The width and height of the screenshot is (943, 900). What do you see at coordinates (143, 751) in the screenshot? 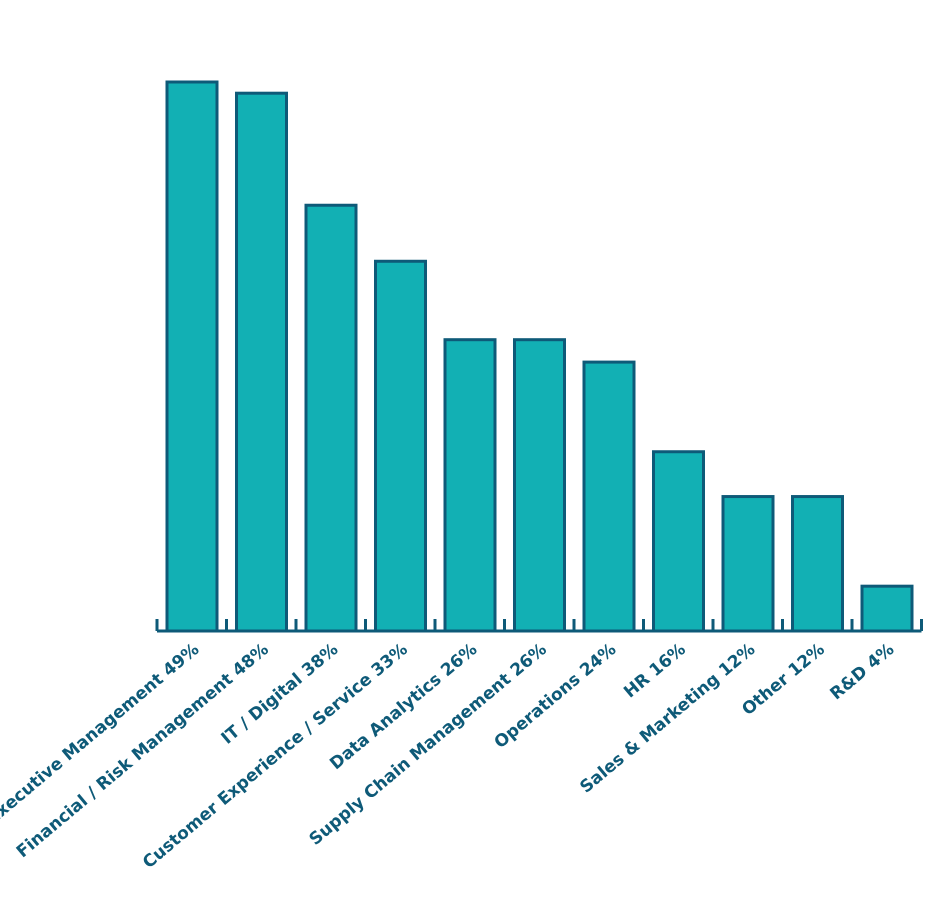
I see `x-tick-label-1: Financial / Risk Management 48%` at bounding box center [143, 751].